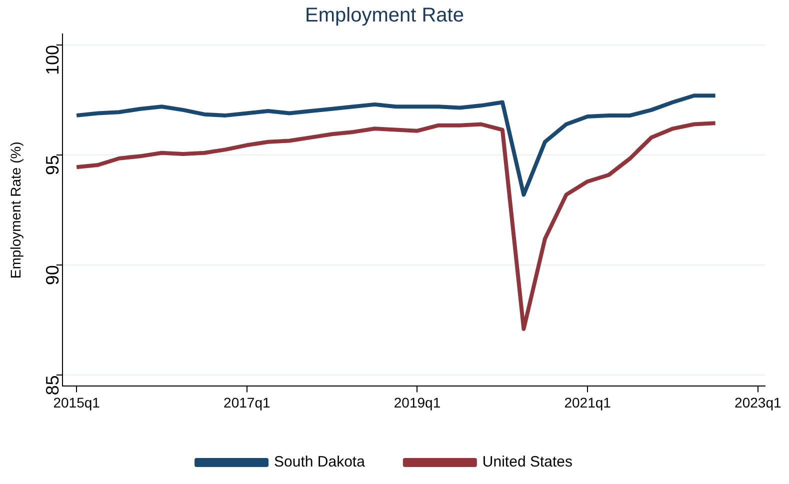 This screenshot has width=789, height=484. I want to click on y-tick-label: 90, so click(52, 275).